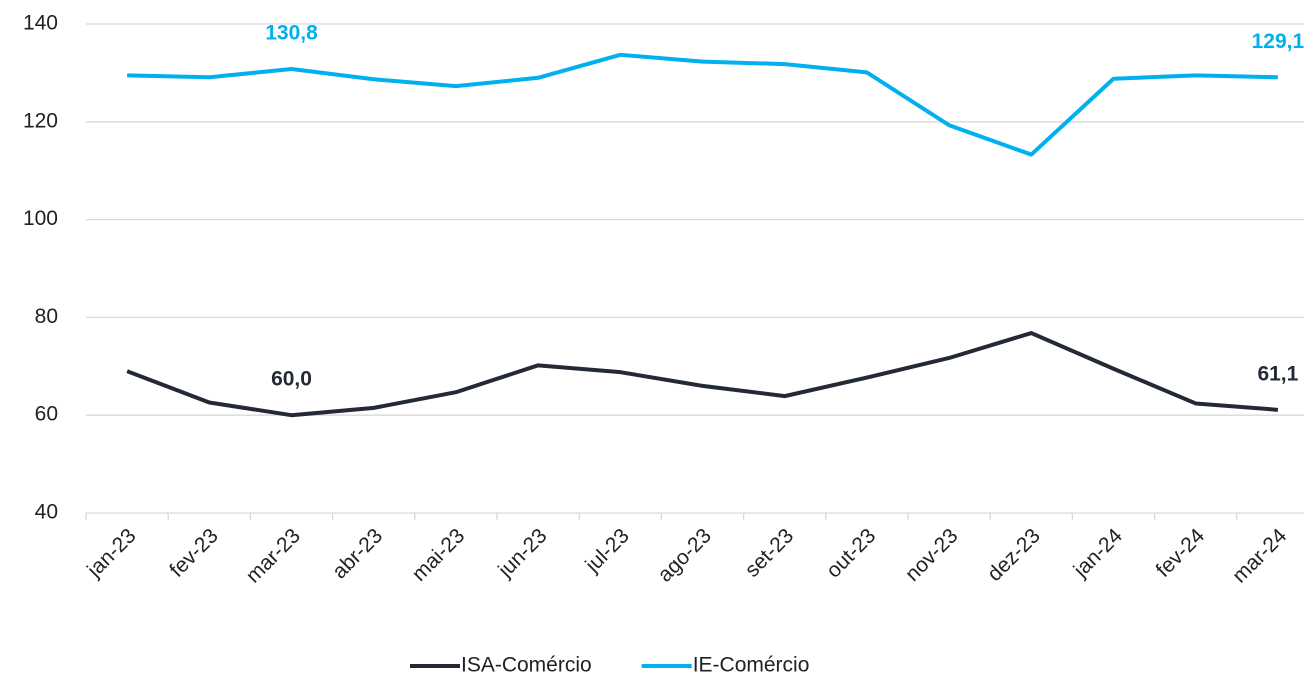 The width and height of the screenshot is (1304, 679). Describe the element at coordinates (1260, 556) in the screenshot. I see `x-tick-label: mar-24` at that location.